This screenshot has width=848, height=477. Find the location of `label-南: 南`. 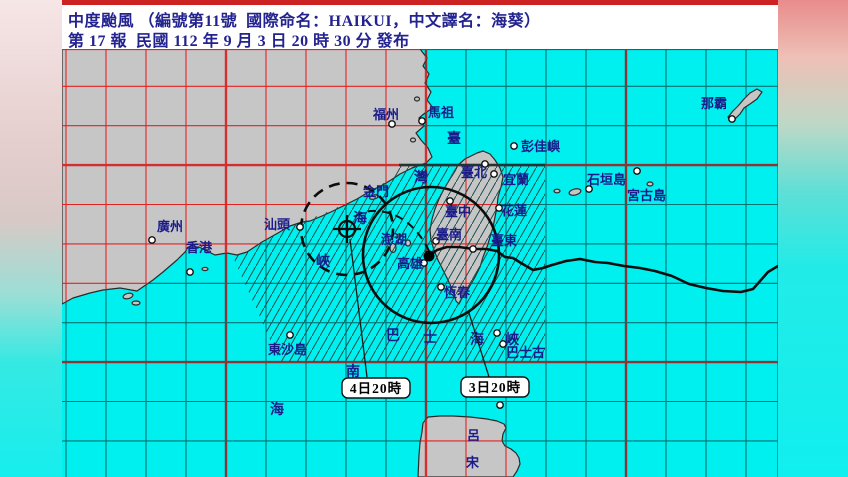

label-南: 南 is located at coordinates (353, 371).